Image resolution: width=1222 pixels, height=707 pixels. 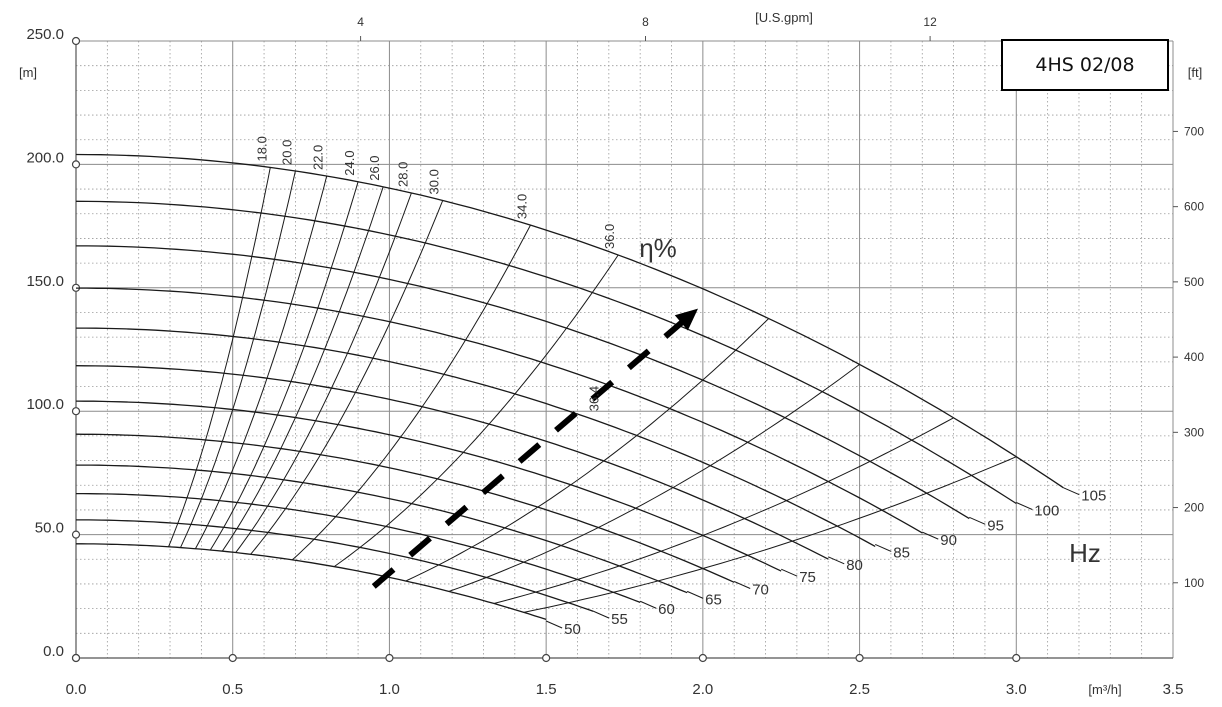 What do you see at coordinates (45, 281) in the screenshot?
I see `y-tick-label: 150.0` at bounding box center [45, 281].